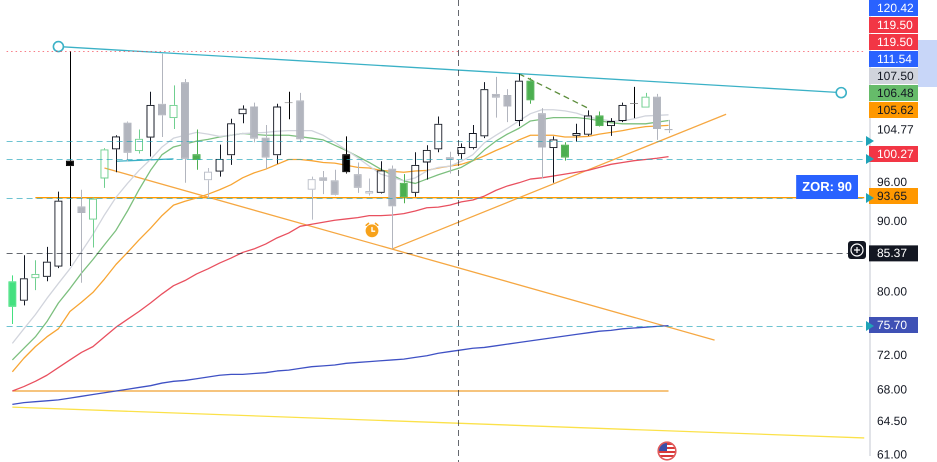  What do you see at coordinates (827, 186) in the screenshot?
I see `annotation: ZOR: 90` at bounding box center [827, 186].